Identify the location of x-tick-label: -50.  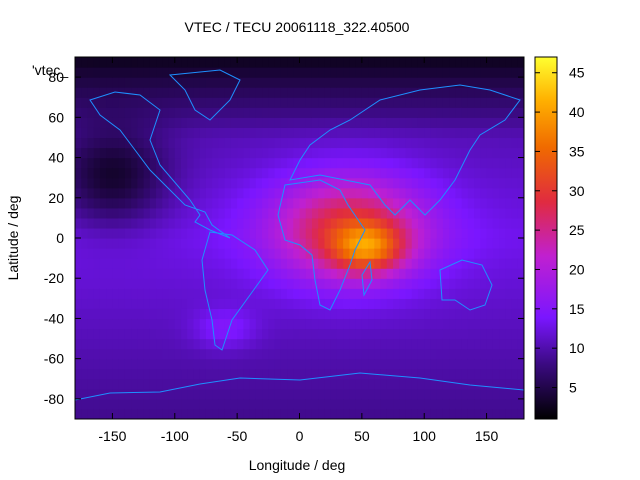
(237, 436).